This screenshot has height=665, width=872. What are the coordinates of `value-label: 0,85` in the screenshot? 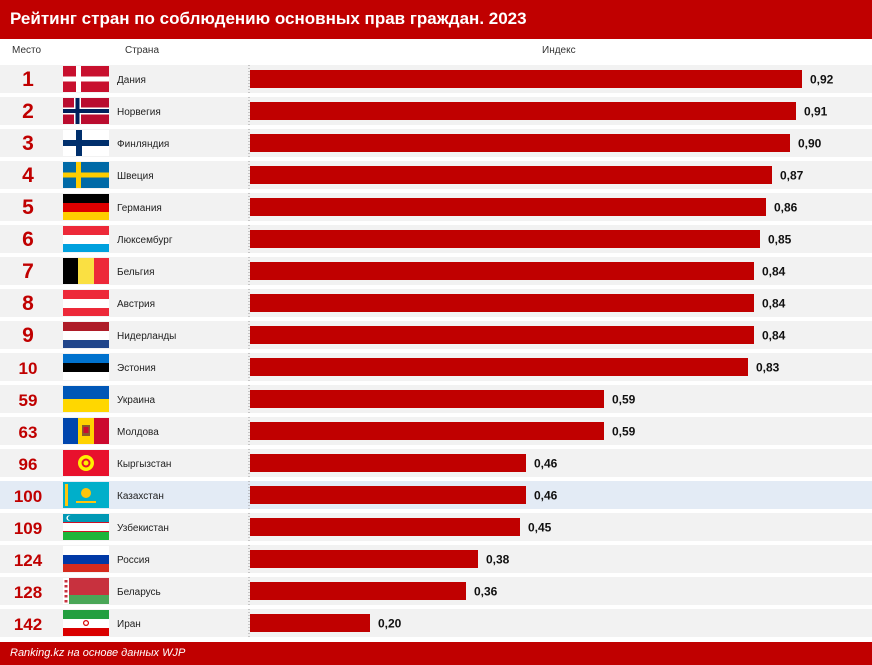 It's located at (780, 240).